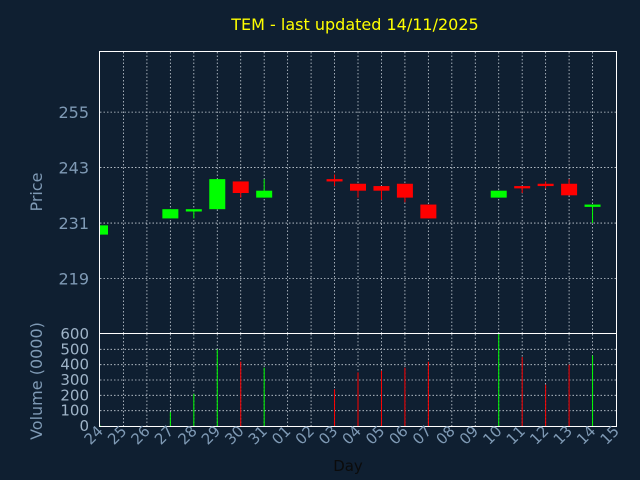  I want to click on volume-axis-label: Volume (0000), so click(36, 381).